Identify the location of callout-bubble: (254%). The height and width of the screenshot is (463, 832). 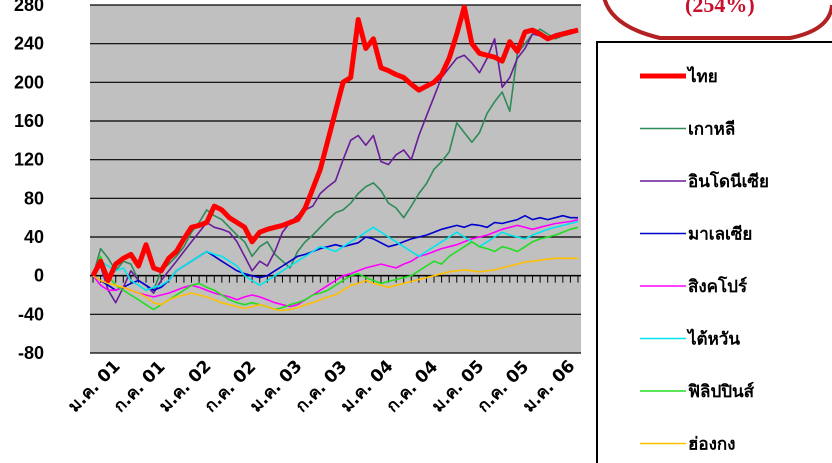
(716, 20).